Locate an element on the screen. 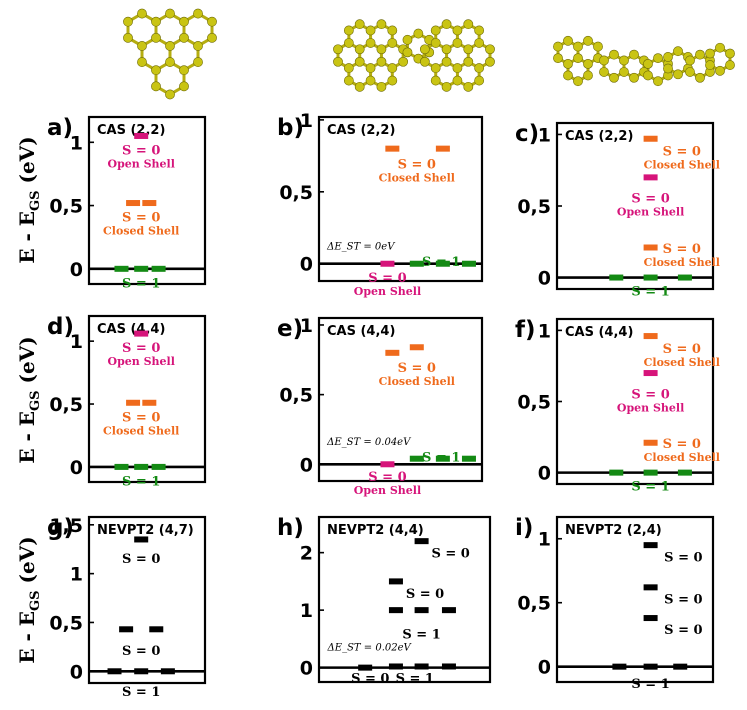 Image resolution: width=747 pixels, height=710 pixels. method-label: NEVPT2 (4,4) is located at coordinates (375, 530).